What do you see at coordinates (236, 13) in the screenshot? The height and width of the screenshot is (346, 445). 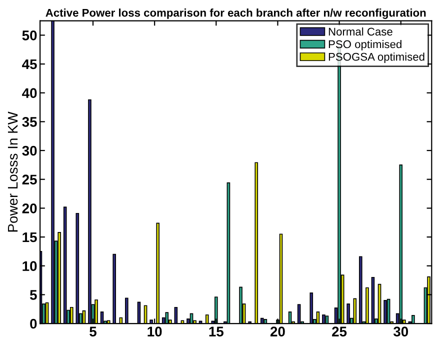 I see `chart-title: Active Power loss comparison for each branch after n/w reconfiguration` at bounding box center [236, 13].